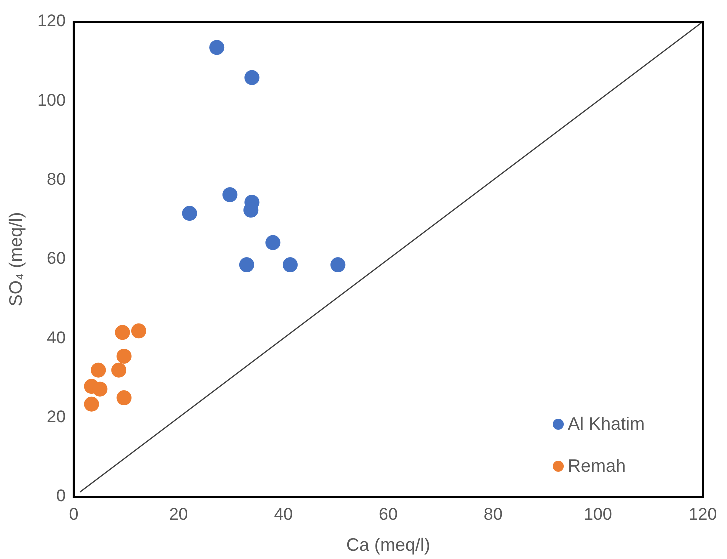 This screenshot has height=559, width=727. Describe the element at coordinates (178, 514) in the screenshot. I see `x-tick-label: 20` at that location.